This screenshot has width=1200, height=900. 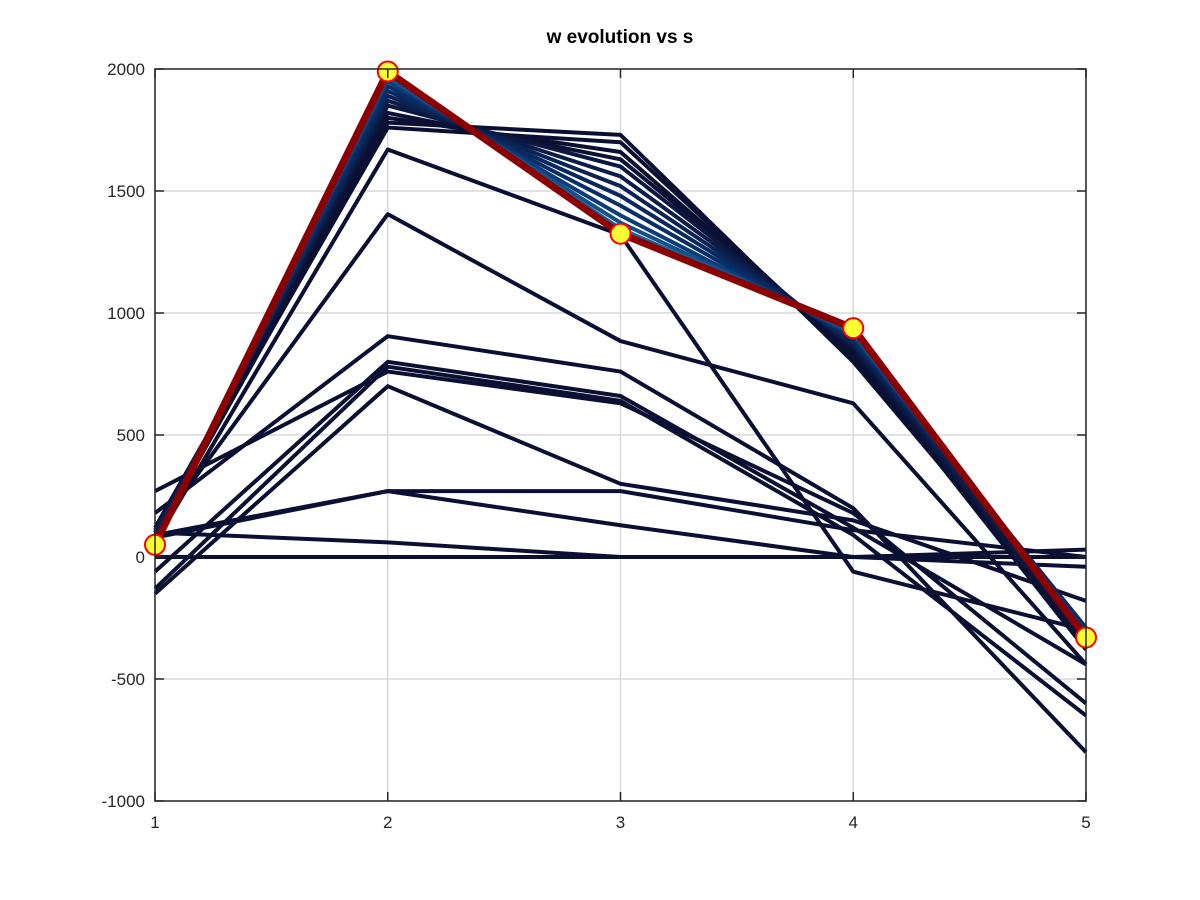 What do you see at coordinates (126, 191) in the screenshot?
I see `y-tick-label: 1500` at bounding box center [126, 191].